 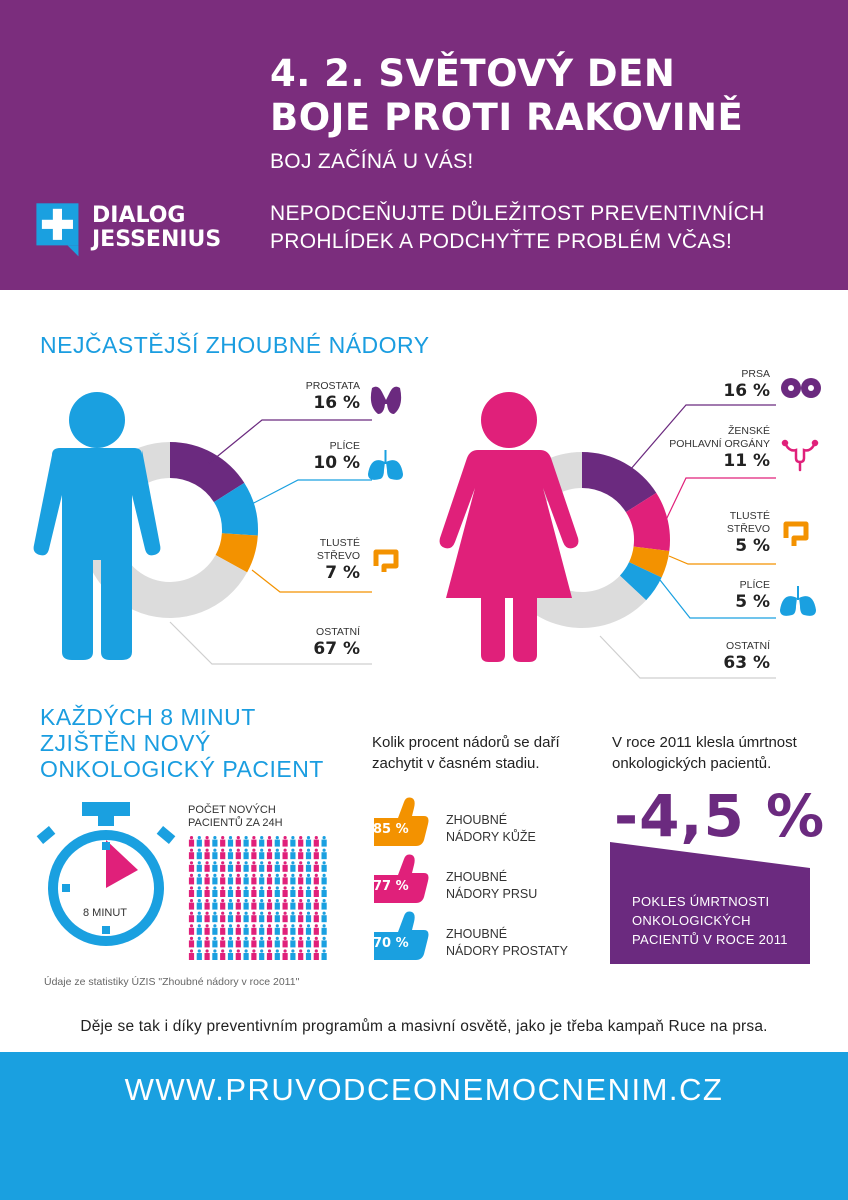 What do you see at coordinates (157, 239) in the screenshot?
I see `logo-line-2: JESSENIUS` at bounding box center [157, 239].